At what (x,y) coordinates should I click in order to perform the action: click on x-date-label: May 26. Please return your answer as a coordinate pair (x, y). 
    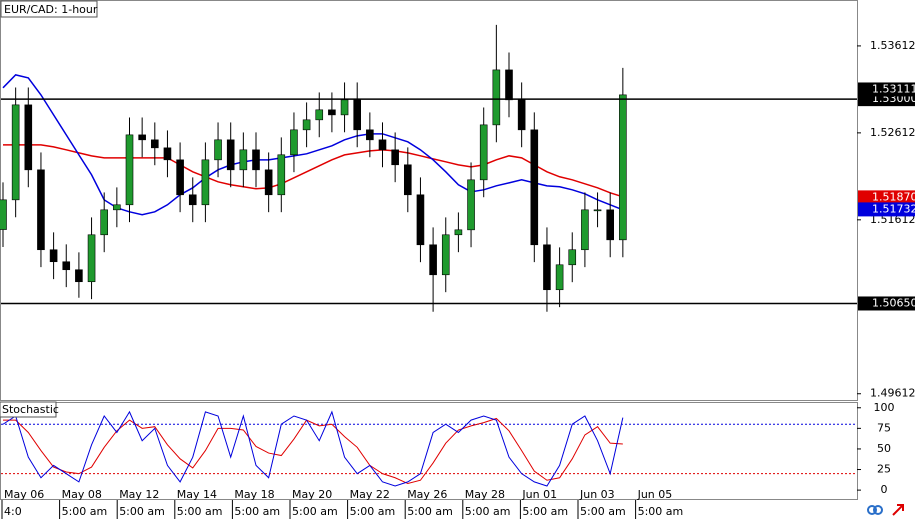
    Looking at the image, I should click on (427, 494).